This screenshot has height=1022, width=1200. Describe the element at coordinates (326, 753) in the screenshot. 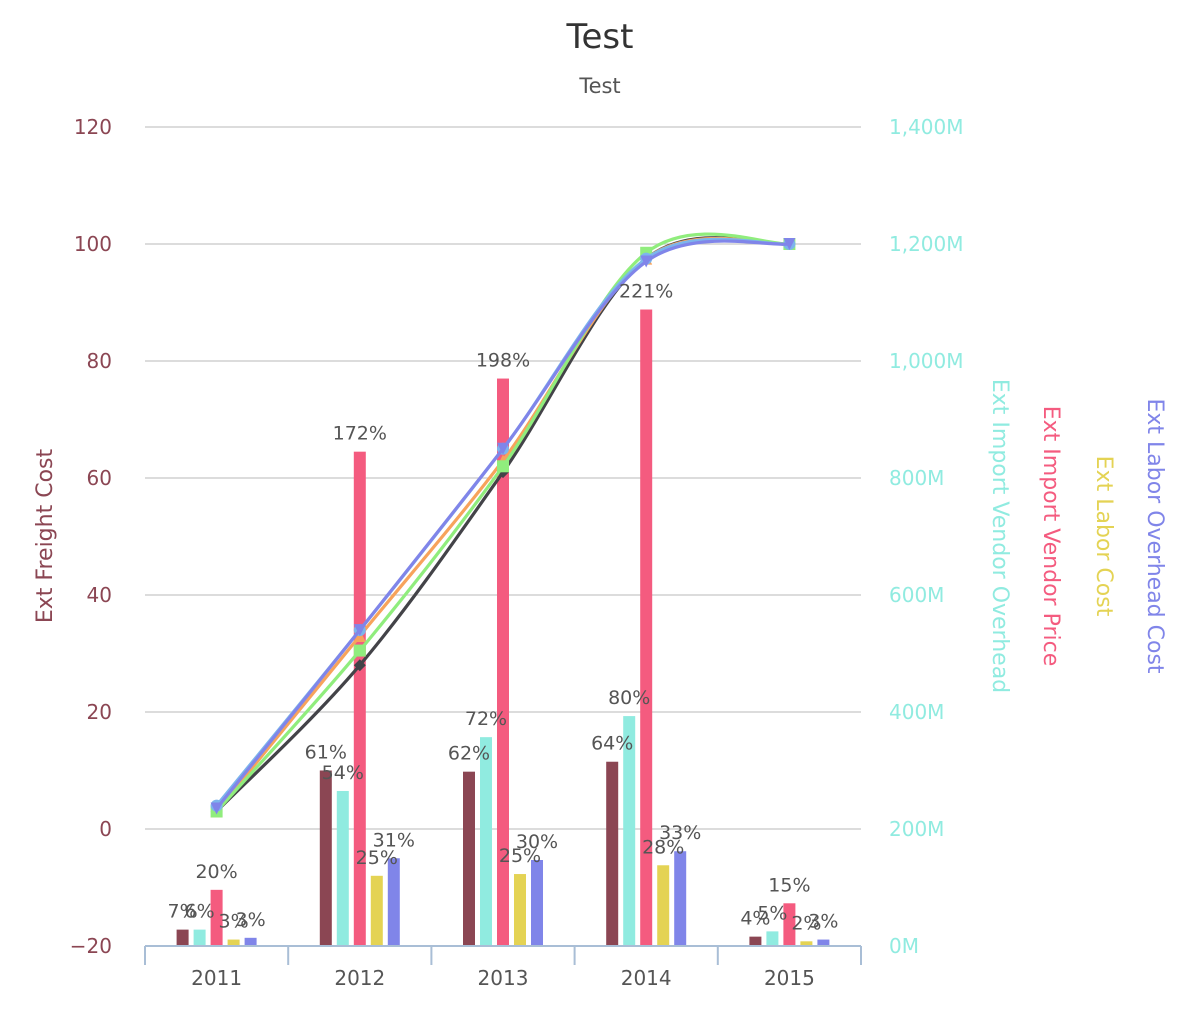

I see `bar-data-label: 61%` at that location.